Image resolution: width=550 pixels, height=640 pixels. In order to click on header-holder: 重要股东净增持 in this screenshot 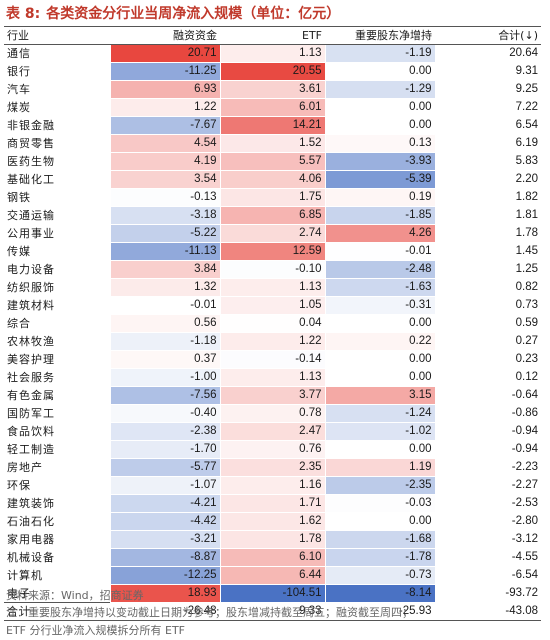, I will do `click(380, 35)`.